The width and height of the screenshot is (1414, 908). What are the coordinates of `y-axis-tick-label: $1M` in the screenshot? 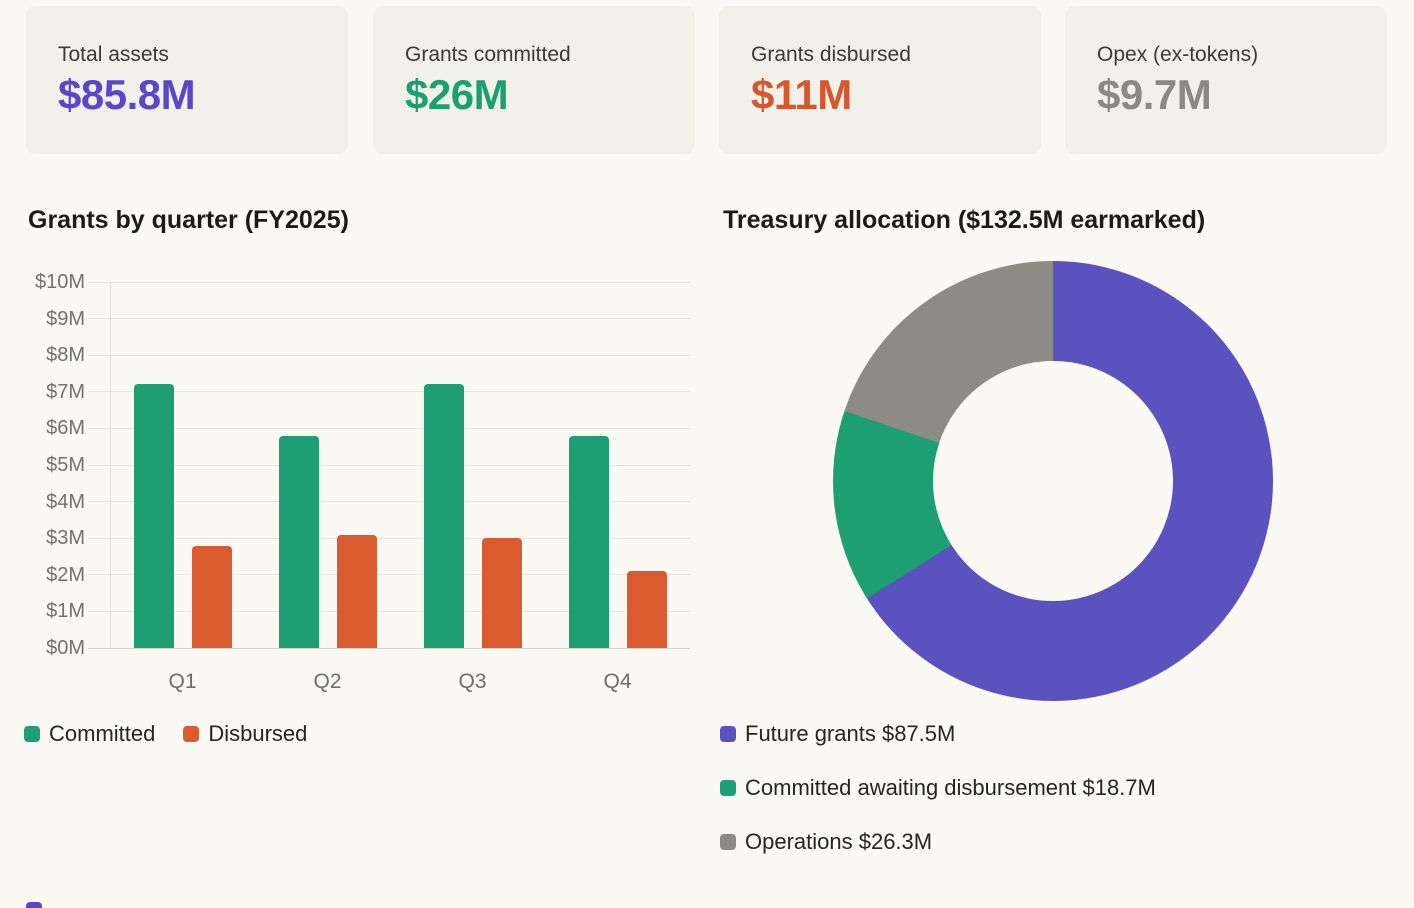 It's located at (65, 611).